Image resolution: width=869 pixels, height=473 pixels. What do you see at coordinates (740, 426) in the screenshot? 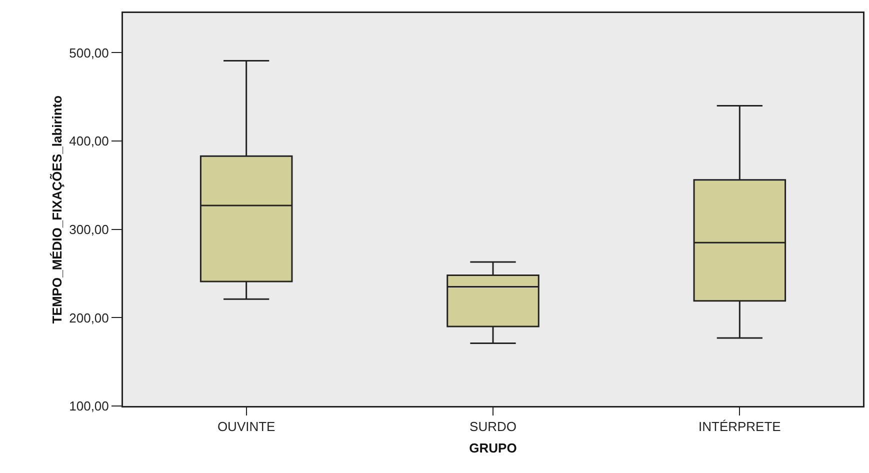
I see `x-tick-label: INTÉRPRETE` at bounding box center [740, 426].